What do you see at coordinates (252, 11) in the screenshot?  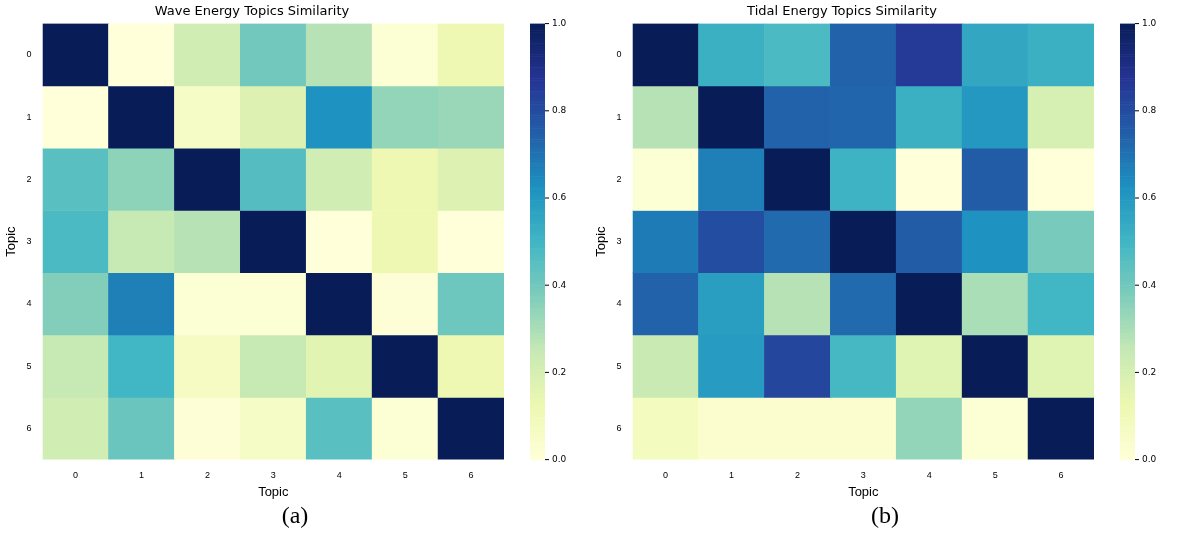 I see `chart-title: Wave Energy Topics Similarity` at bounding box center [252, 11].